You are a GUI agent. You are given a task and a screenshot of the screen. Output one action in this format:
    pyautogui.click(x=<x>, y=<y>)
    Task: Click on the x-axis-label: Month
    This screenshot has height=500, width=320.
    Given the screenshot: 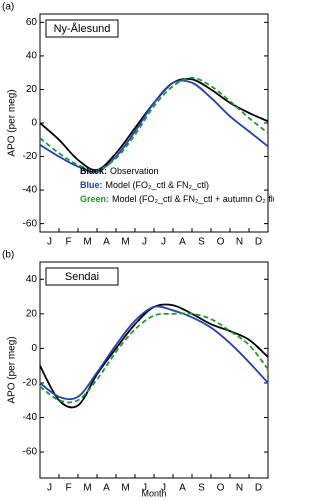 What is the action you would take?
    pyautogui.click(x=153, y=493)
    